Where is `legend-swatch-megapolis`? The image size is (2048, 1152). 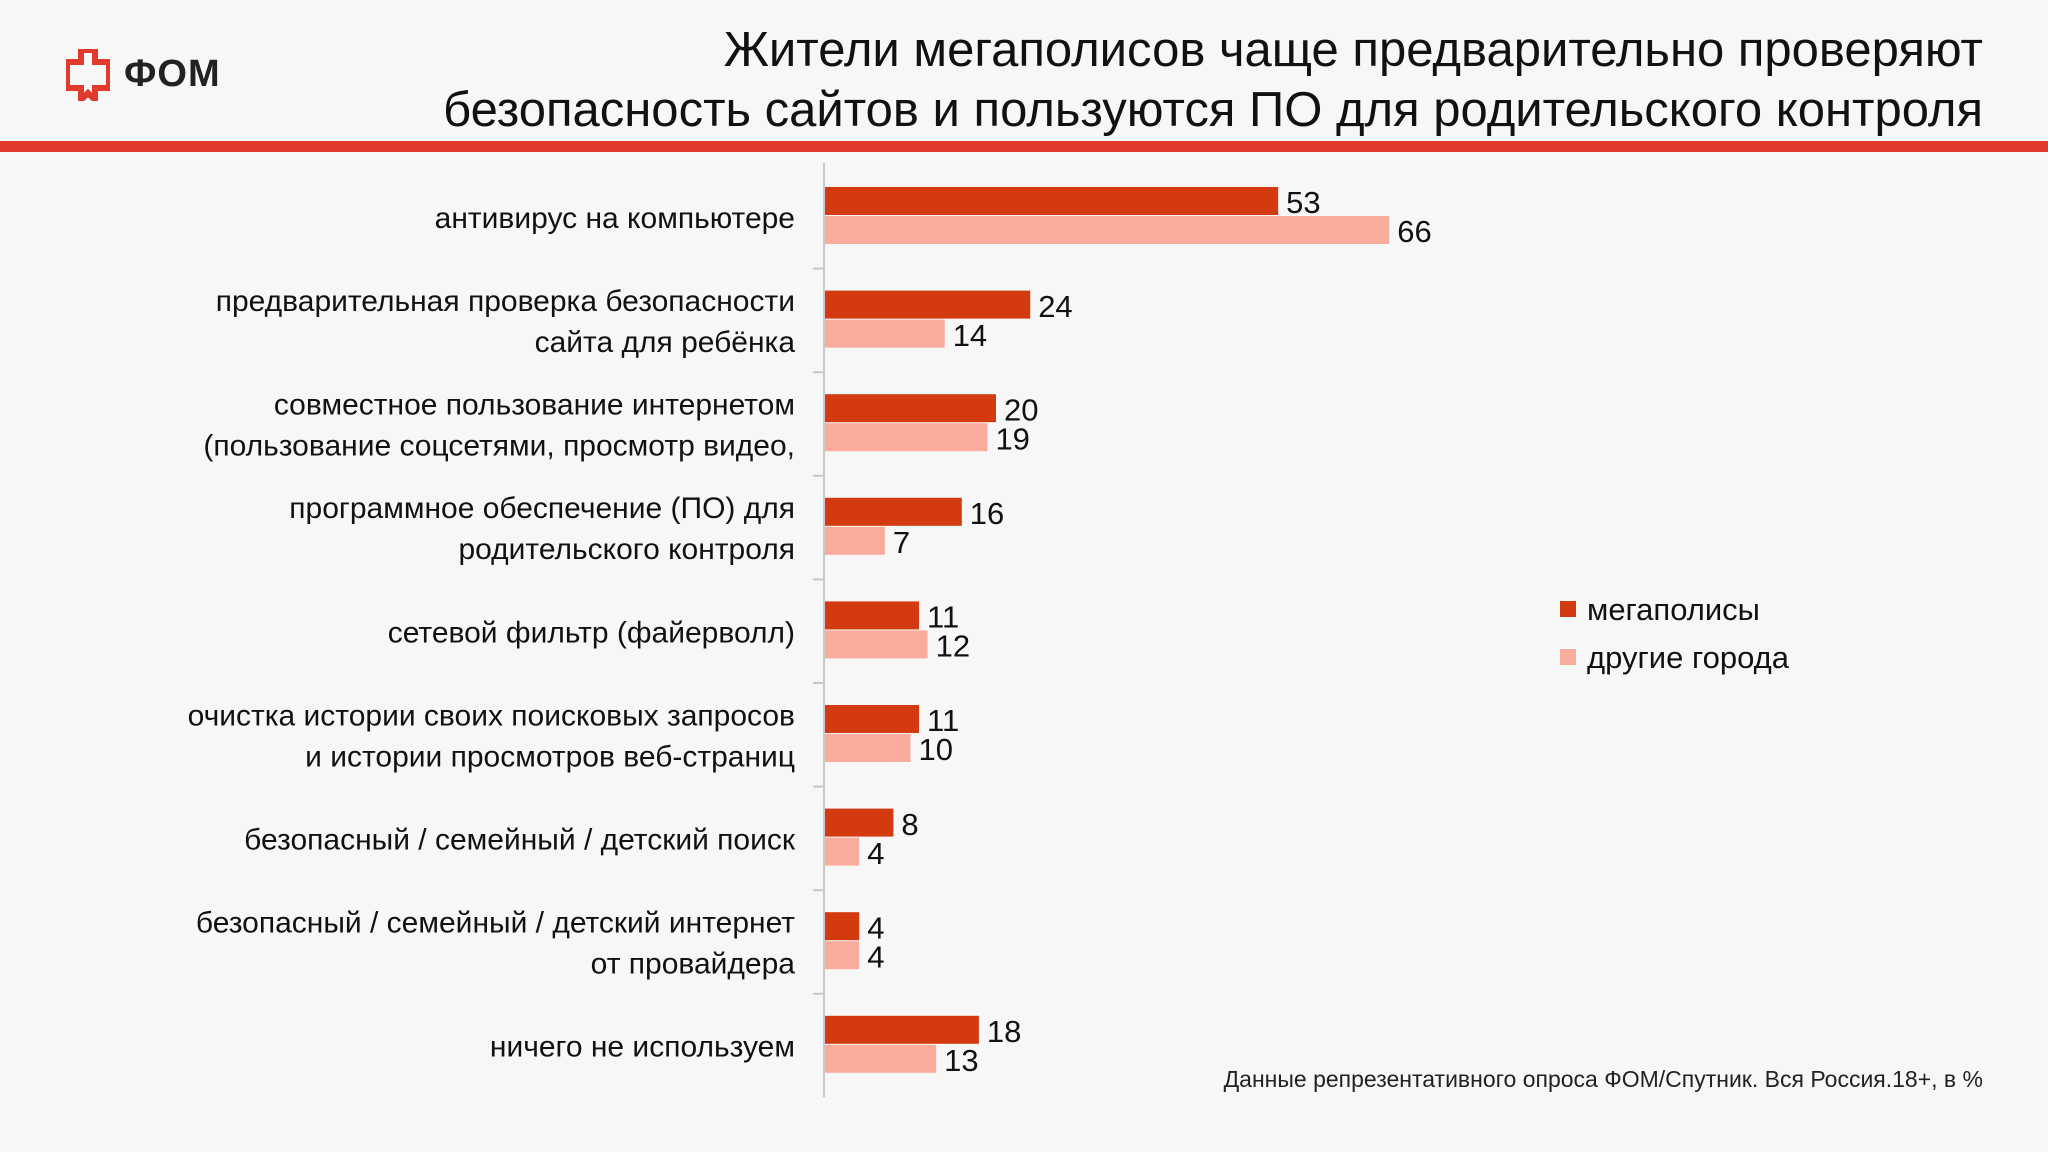
legend-swatch-megapolis is located at coordinates (1568, 609).